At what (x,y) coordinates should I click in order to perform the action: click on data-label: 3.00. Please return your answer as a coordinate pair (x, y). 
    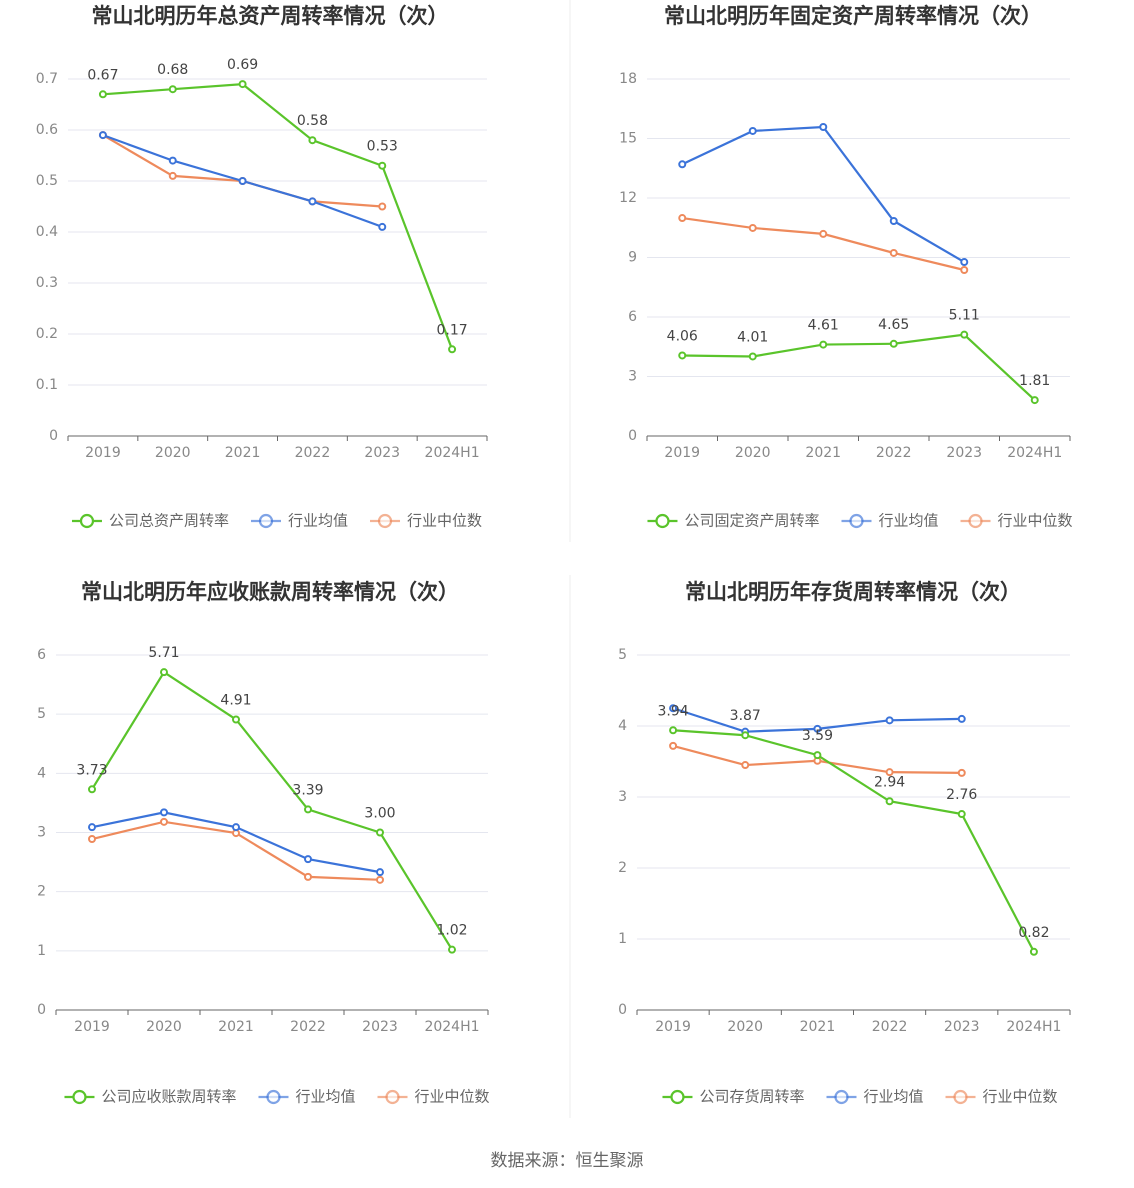
    Looking at the image, I should click on (379, 814).